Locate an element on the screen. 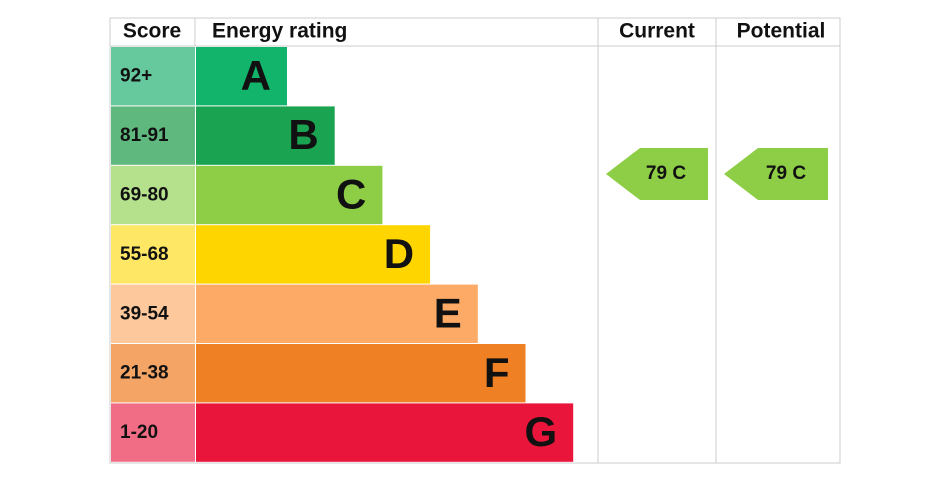 The height and width of the screenshot is (480, 950). rating-letter: C is located at coordinates (351, 194).